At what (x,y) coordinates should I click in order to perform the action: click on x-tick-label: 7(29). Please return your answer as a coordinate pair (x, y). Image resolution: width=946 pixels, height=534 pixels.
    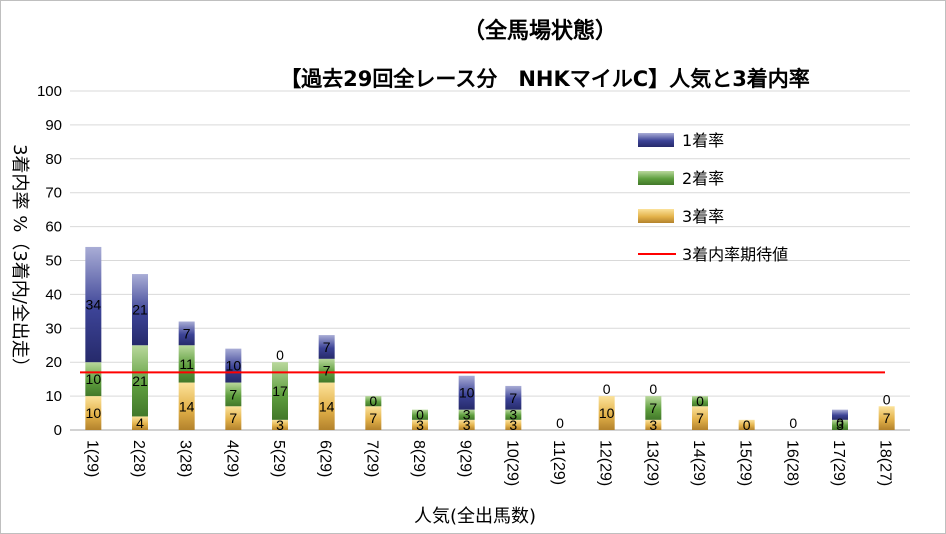
    Looking at the image, I should click on (371, 458).